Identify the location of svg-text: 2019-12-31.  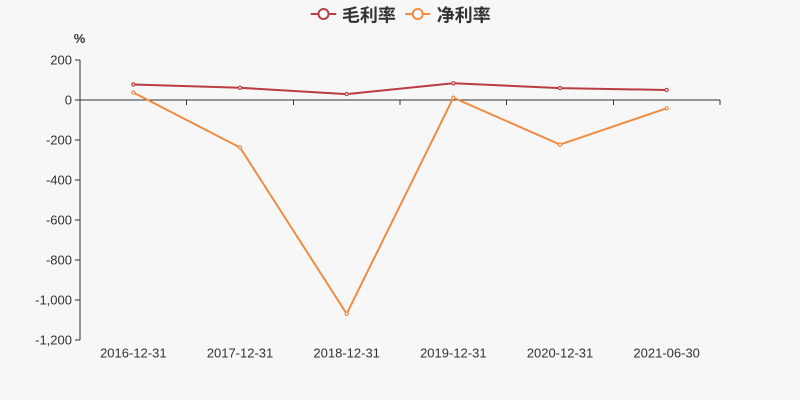
(453, 353).